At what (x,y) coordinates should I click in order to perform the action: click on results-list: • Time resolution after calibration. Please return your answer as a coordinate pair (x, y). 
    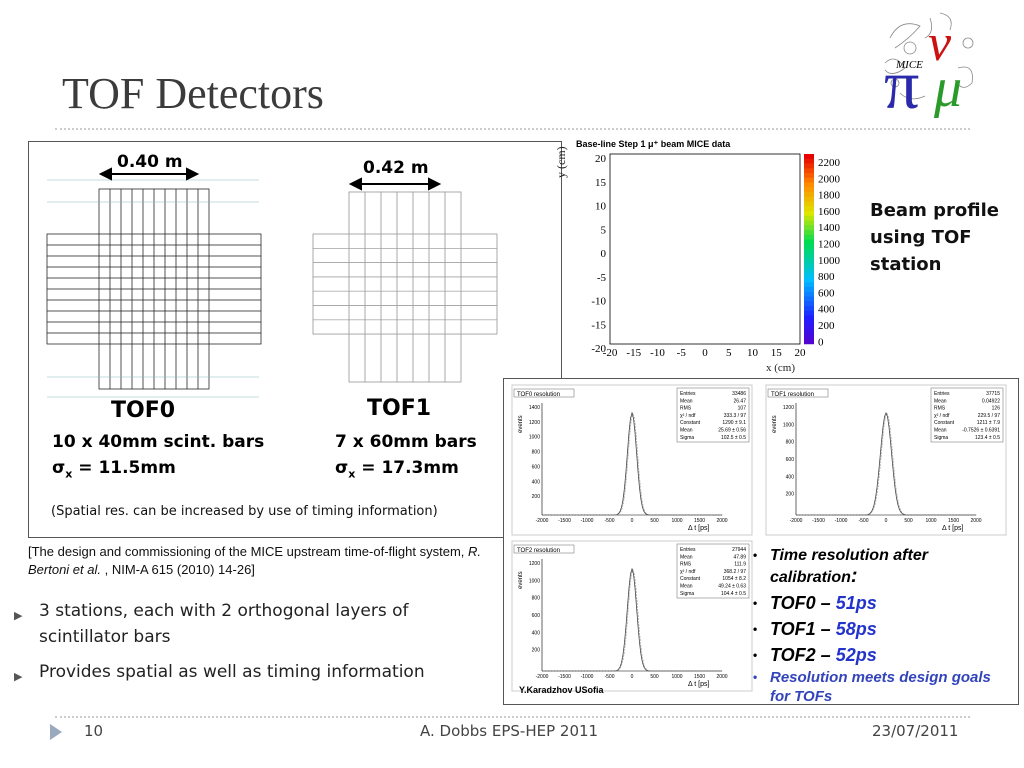
    Looking at the image, I should click on (873, 625).